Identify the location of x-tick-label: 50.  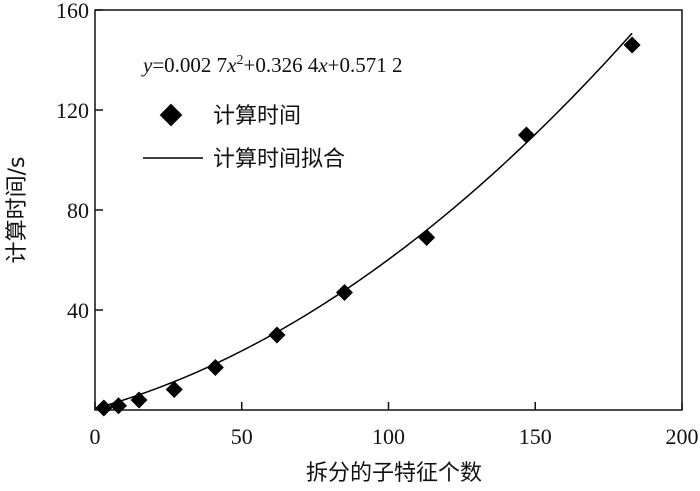
(242, 436).